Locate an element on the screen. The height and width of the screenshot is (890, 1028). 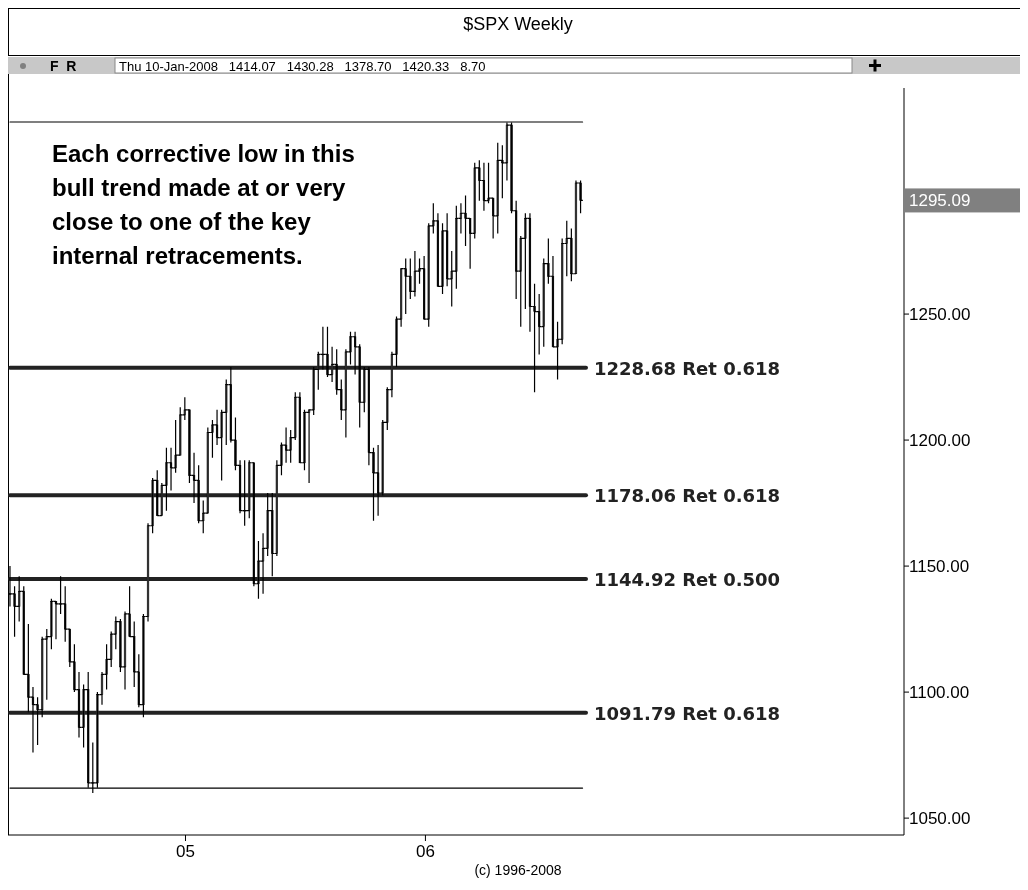
text: 1295.09 is located at coordinates (940, 201).